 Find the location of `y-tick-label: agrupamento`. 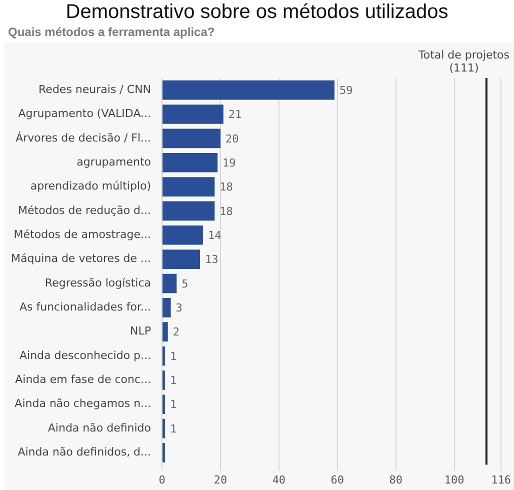

y-tick-label: agrupamento is located at coordinates (114, 161).